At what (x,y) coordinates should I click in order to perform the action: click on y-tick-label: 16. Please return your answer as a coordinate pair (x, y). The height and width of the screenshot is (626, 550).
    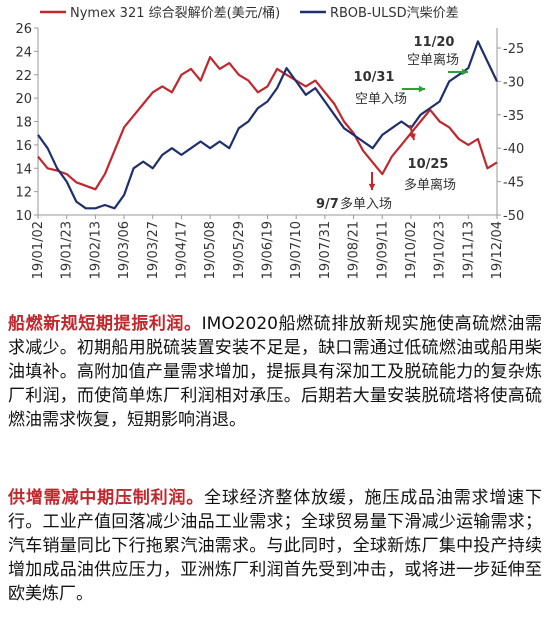
    Looking at the image, I should click on (23, 146).